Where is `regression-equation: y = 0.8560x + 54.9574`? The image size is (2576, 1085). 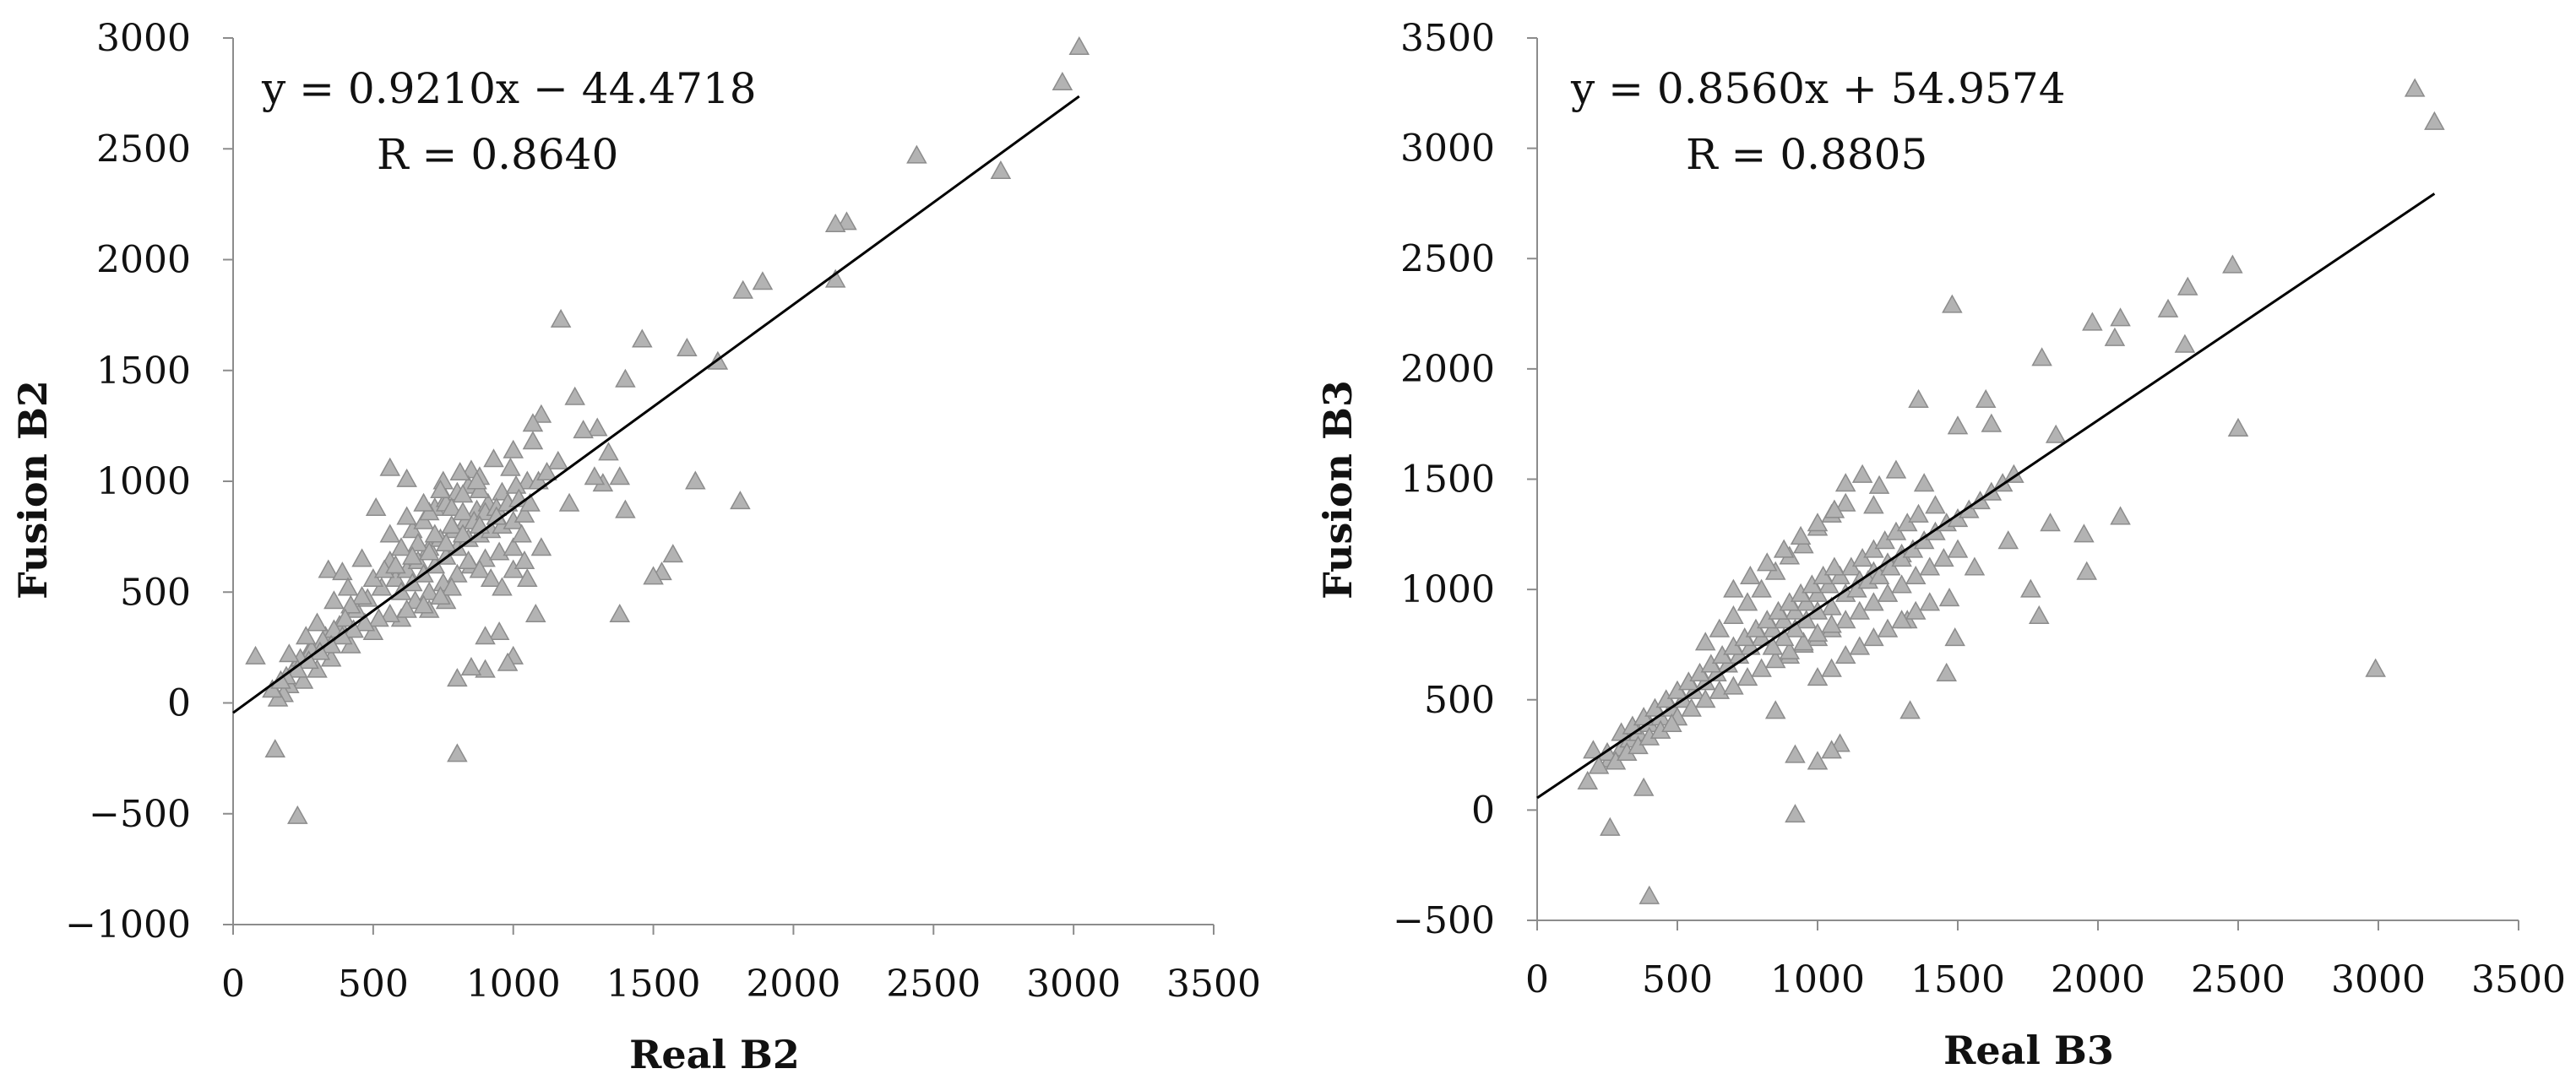
regression-equation: y = 0.8560x + 54.9574 is located at coordinates (1818, 88).